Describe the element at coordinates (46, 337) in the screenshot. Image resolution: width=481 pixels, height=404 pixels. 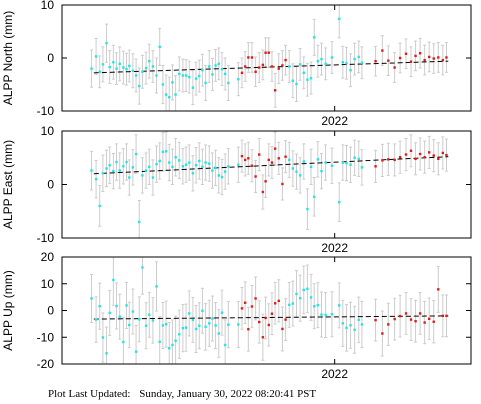
I see `y-tick-label: -10` at that location.